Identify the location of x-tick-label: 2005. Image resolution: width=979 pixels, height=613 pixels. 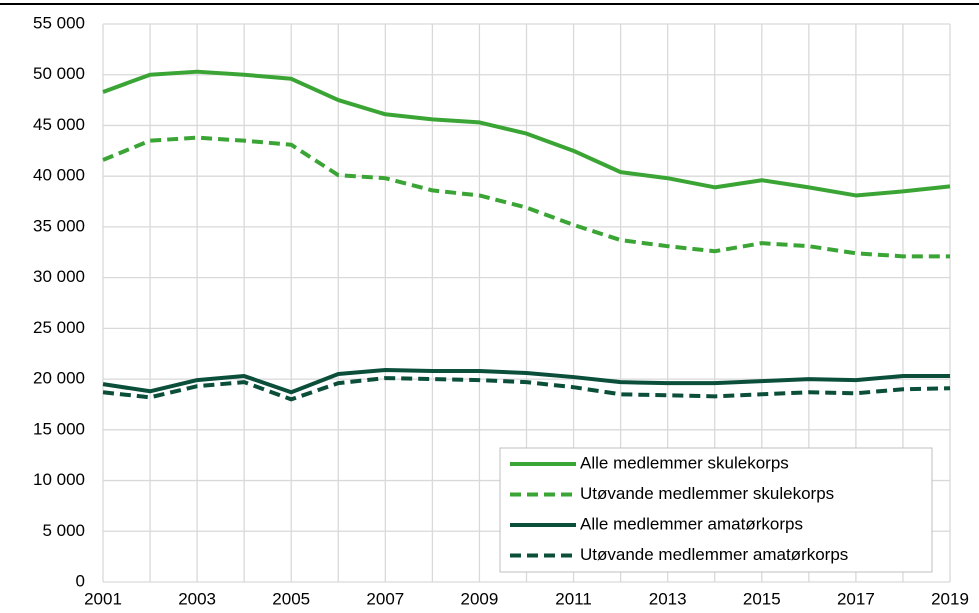
(291, 598).